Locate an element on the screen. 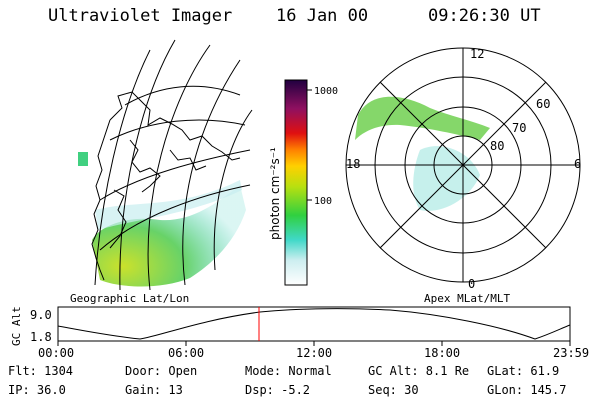 Image resolution: width=600 pixels, height=400 pixels. status-glat: GLat: 61.9 is located at coordinates (523, 371).